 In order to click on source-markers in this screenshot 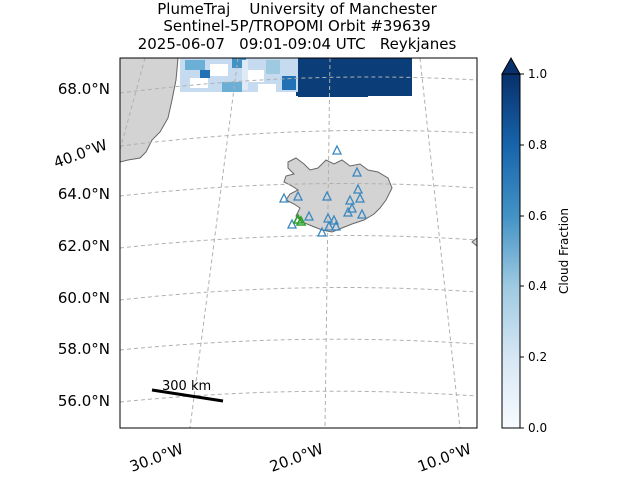, I will do `click(299, 219)`.